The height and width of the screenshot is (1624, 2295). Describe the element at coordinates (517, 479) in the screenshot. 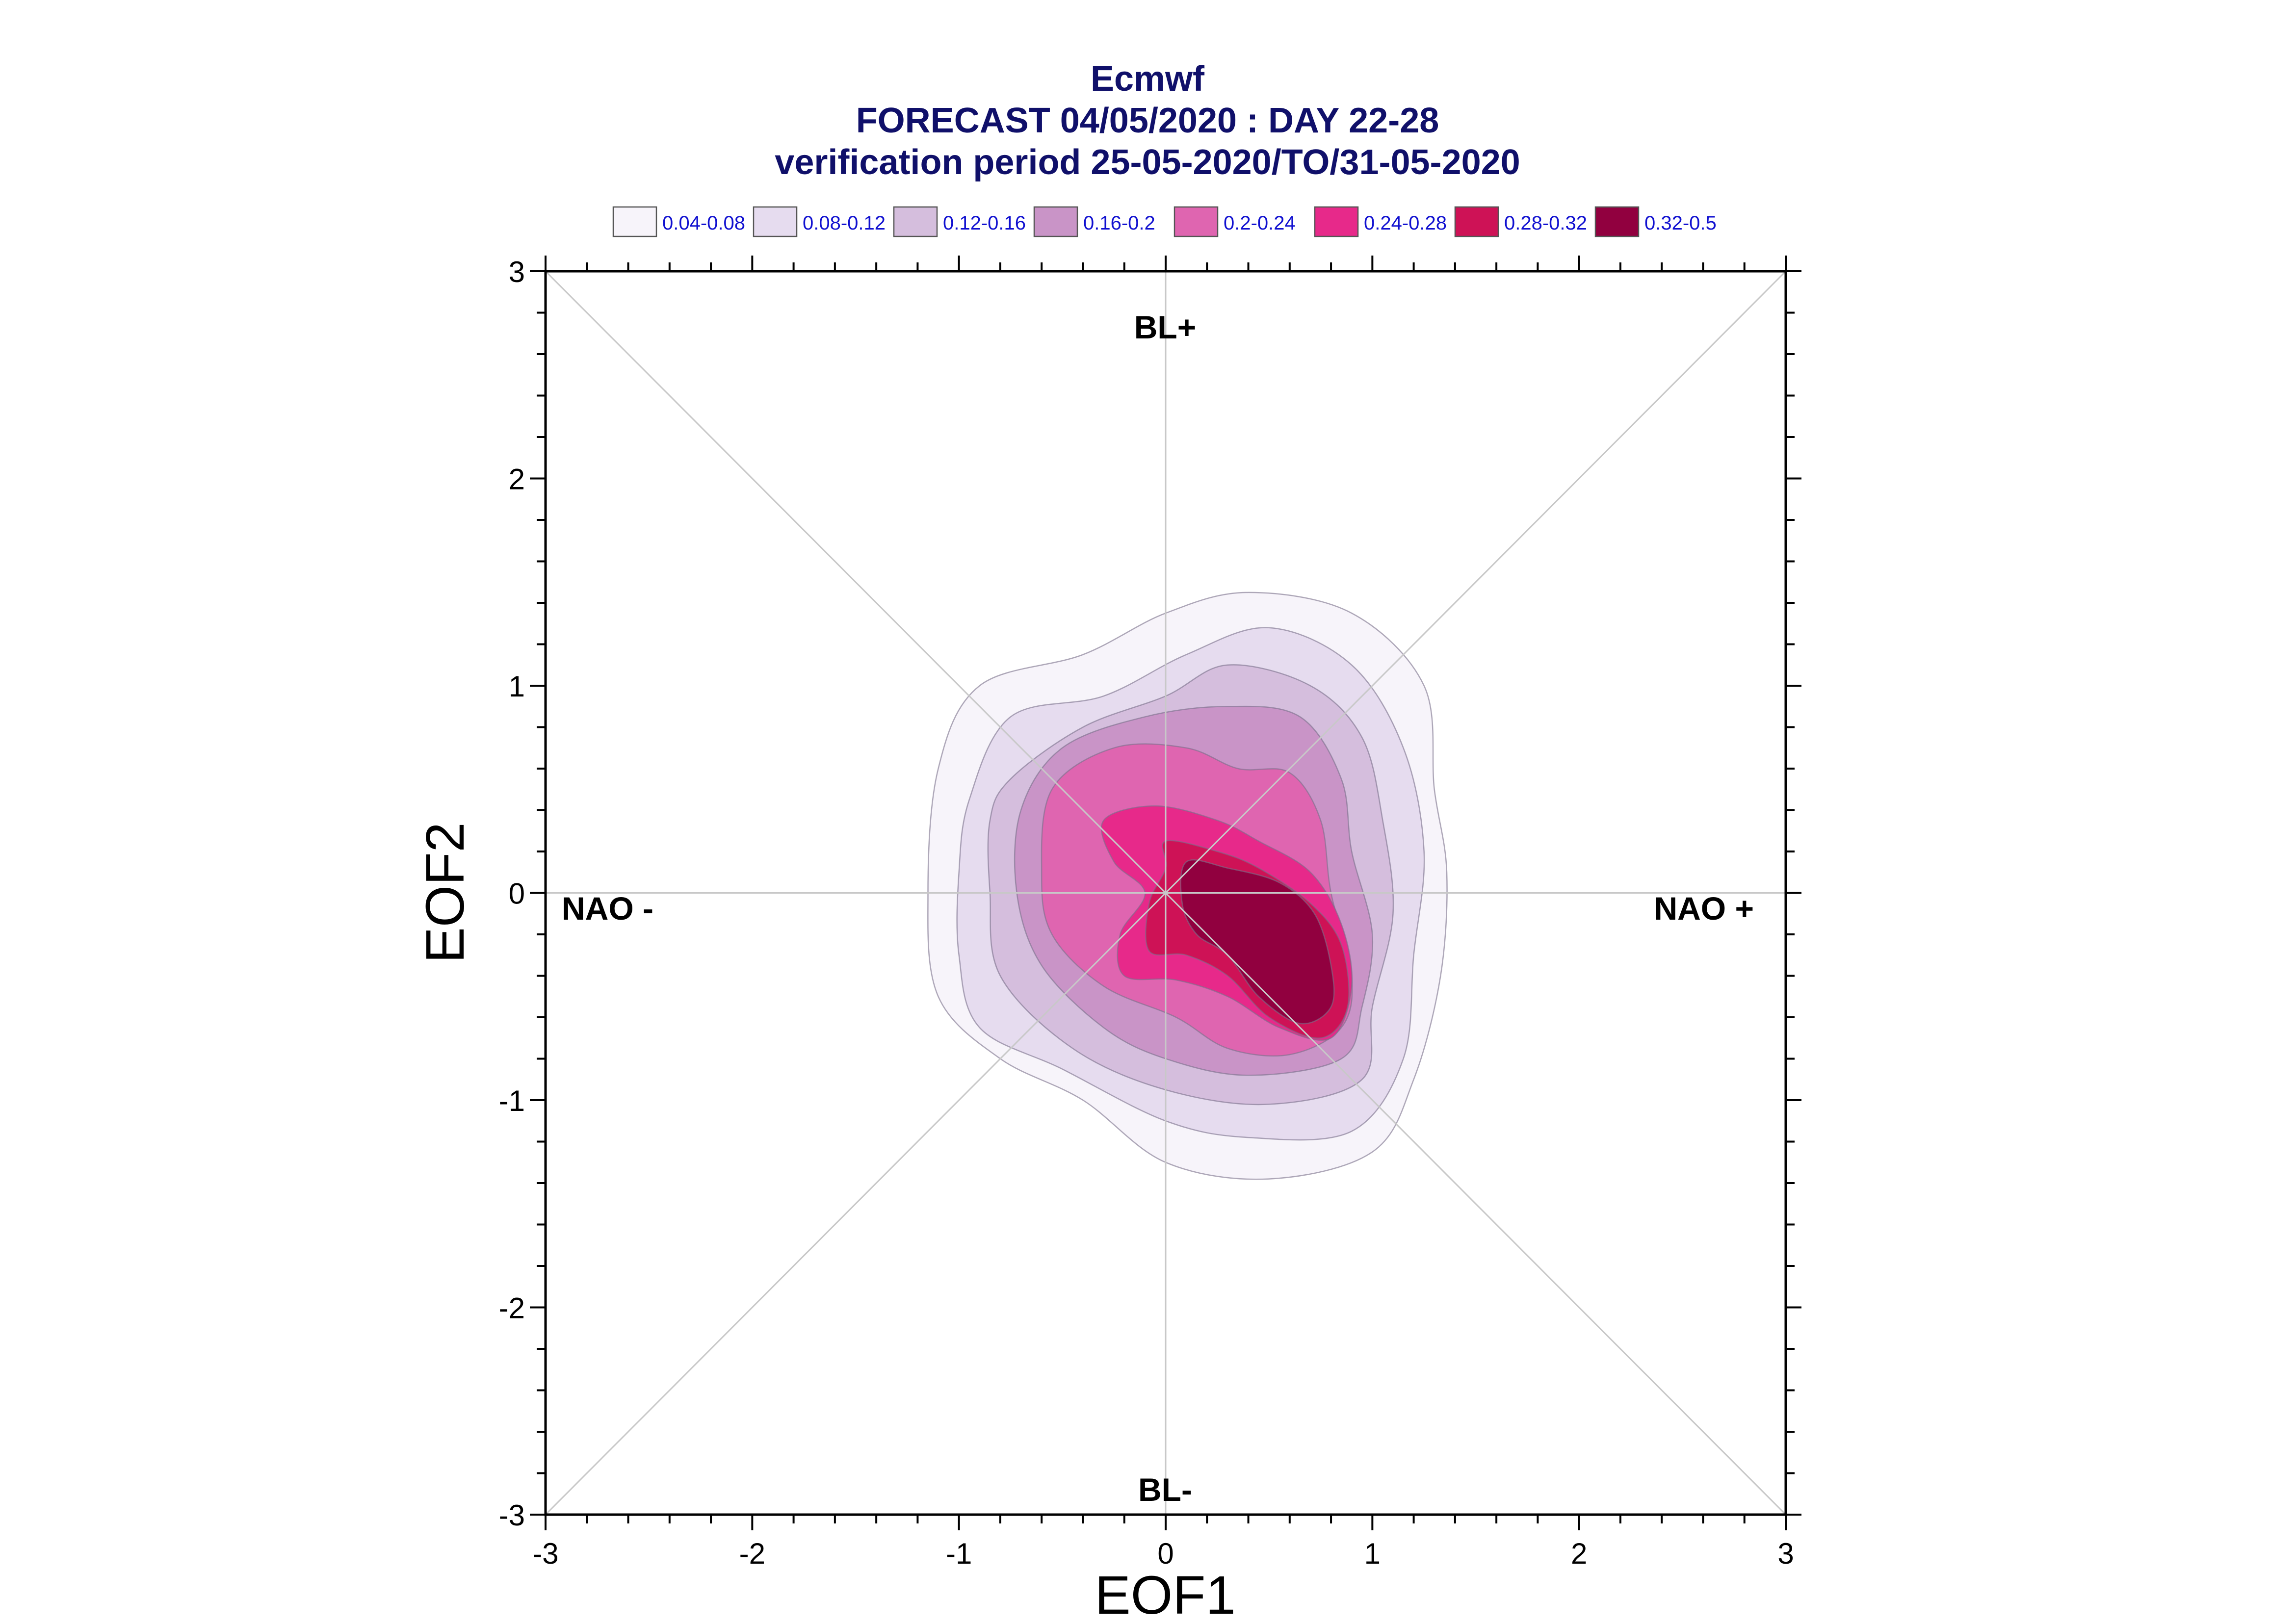

I see `y-tick-label: 2` at that location.